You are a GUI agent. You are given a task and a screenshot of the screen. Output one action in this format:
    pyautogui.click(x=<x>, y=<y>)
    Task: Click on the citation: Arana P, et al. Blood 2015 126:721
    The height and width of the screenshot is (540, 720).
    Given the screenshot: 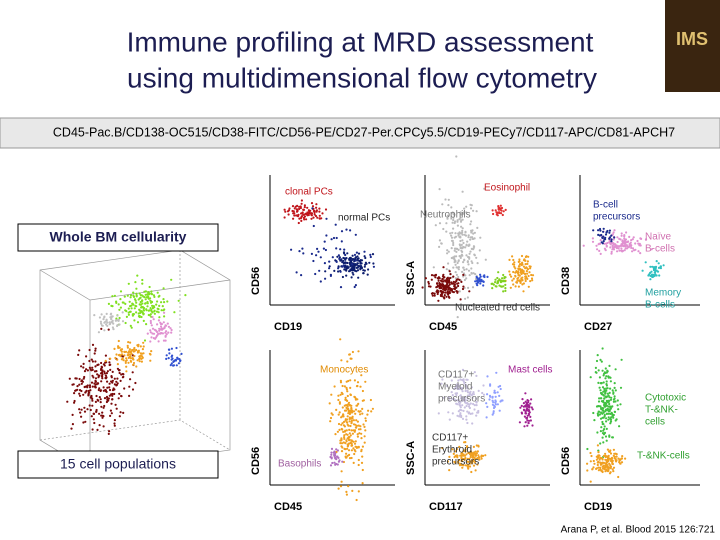 What is the action you would take?
    pyautogui.click(x=638, y=530)
    